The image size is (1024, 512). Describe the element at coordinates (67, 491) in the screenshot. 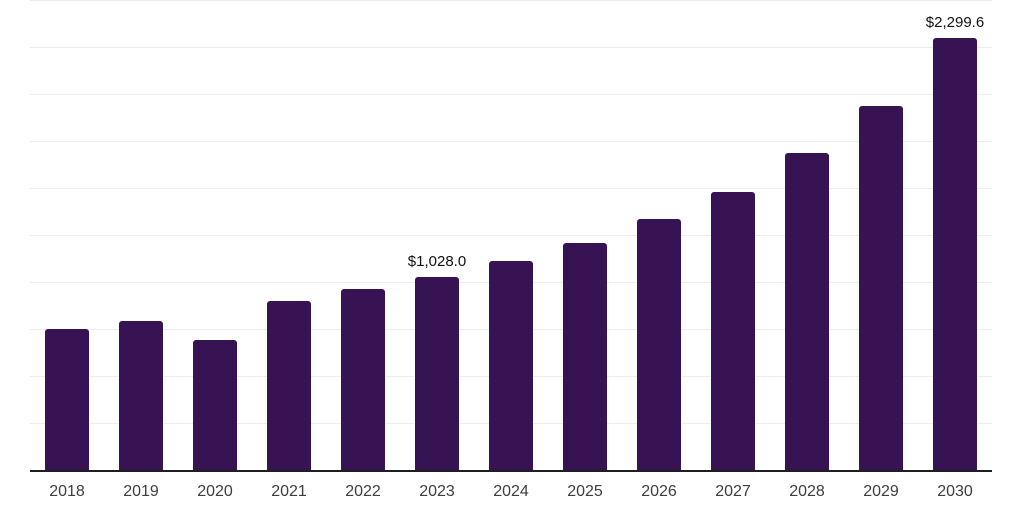

I see `x-tick-2018: 2018` at that location.